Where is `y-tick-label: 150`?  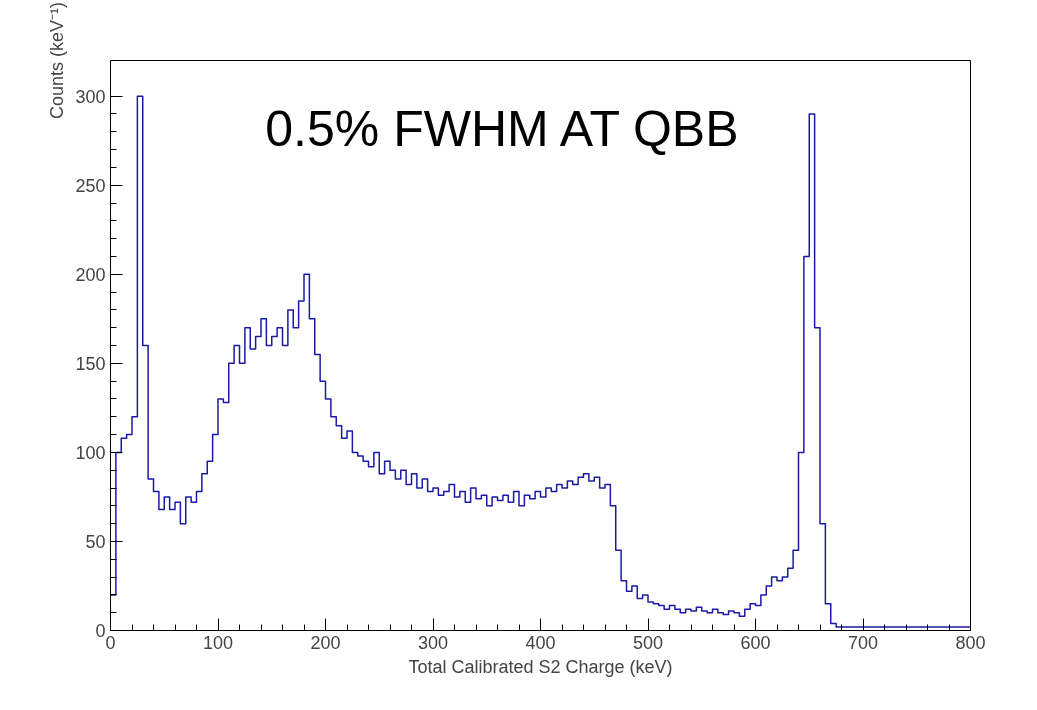 y-tick-label: 150 is located at coordinates (90, 363).